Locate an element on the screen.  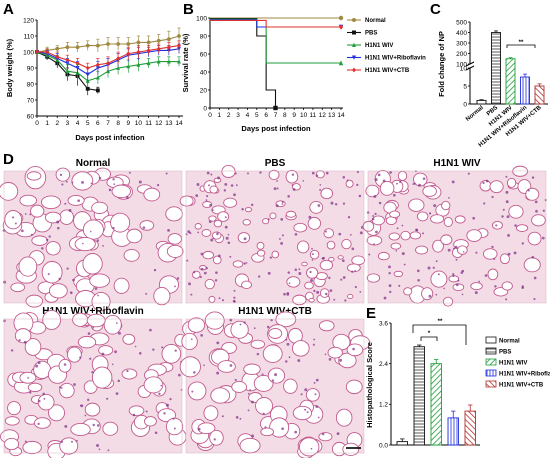
panel-b-x-ticks: 0 1 2 3 4 5 6 7 8 9 10 11 12 13 14 is located at coordinates (276, 113).